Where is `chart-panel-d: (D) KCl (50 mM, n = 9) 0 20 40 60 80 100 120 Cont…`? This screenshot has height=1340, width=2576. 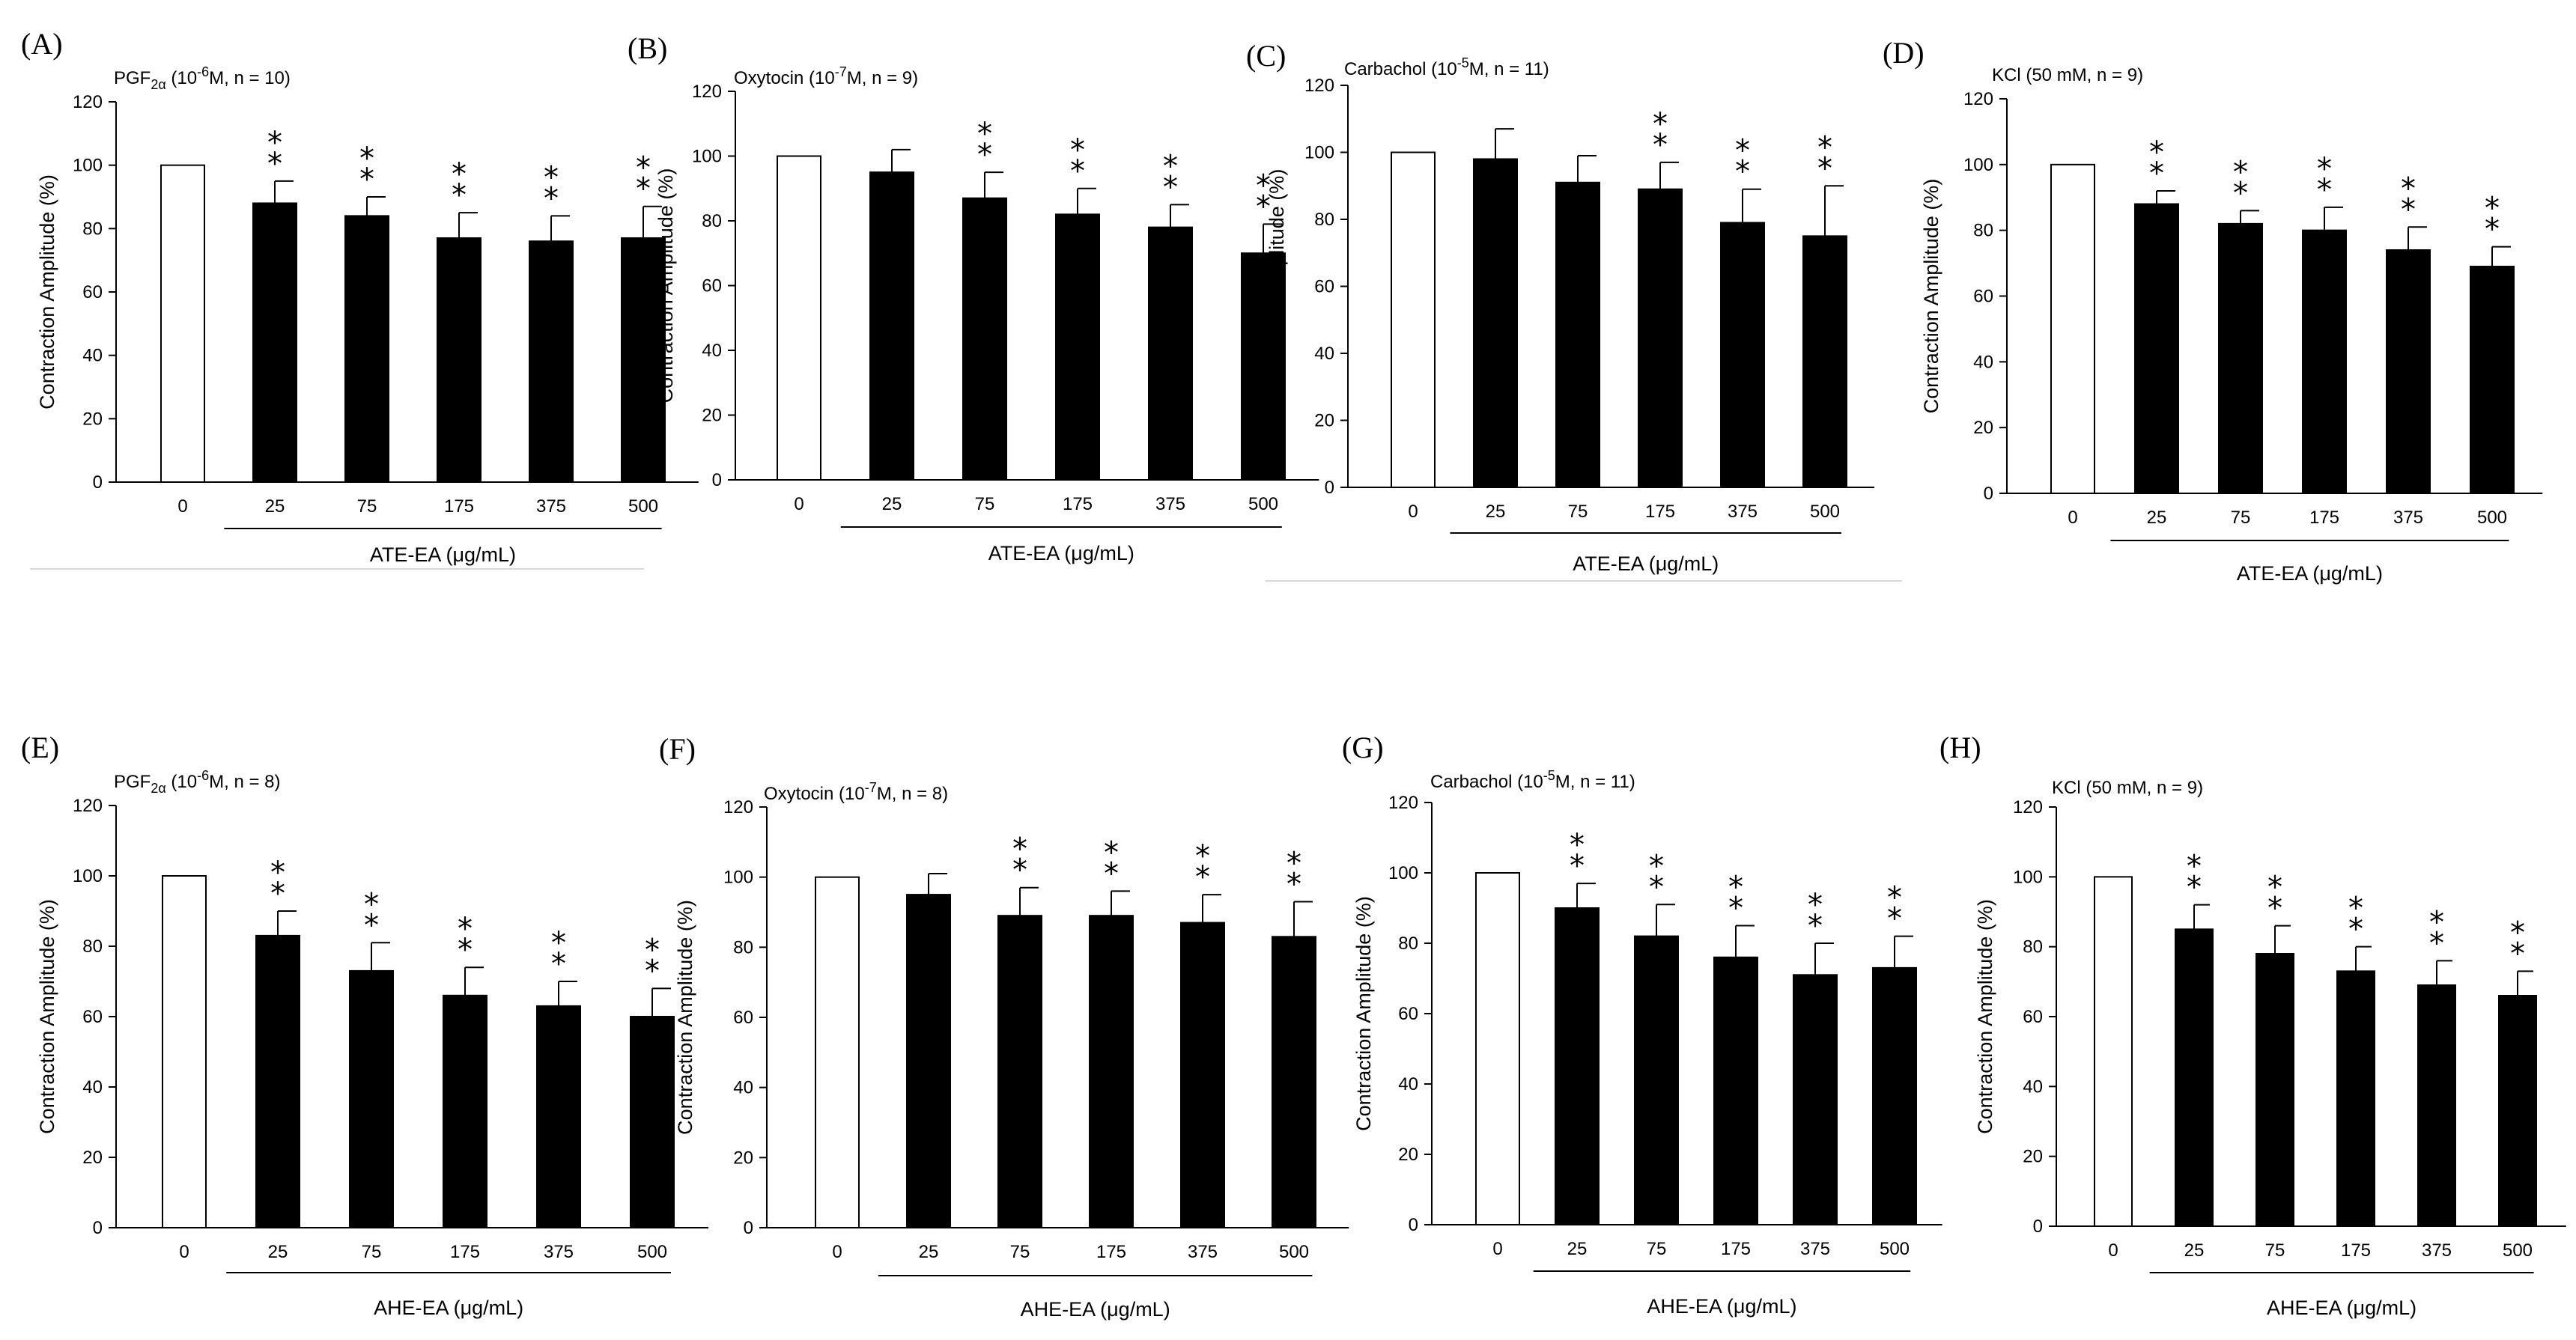 chart-panel-d: (D) KCl (50 mM, n = 9) 0 20 40 60 80 100 120 Cont… is located at coordinates (2213, 310).